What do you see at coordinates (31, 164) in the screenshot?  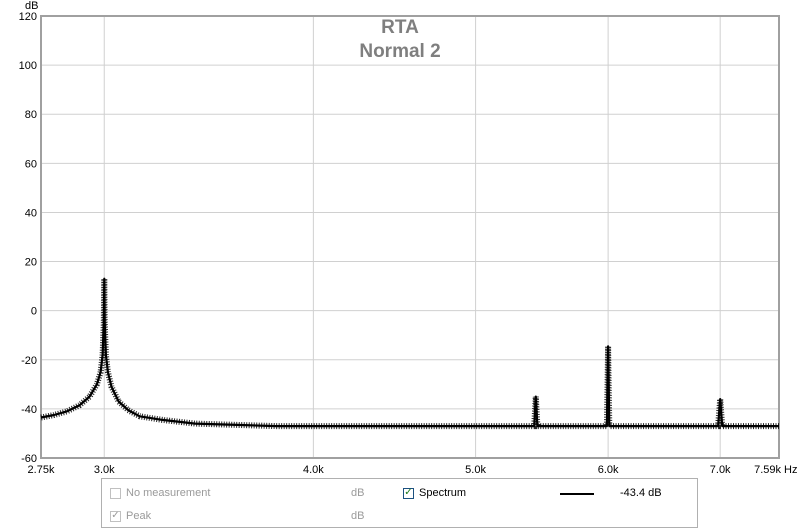 I see `y-tick-label: 60` at bounding box center [31, 164].